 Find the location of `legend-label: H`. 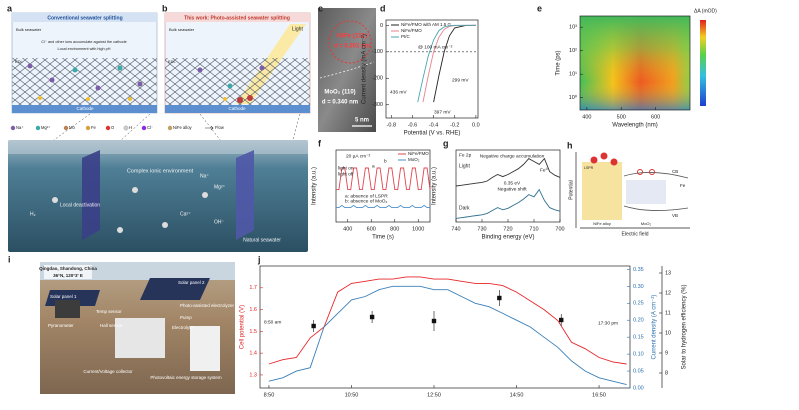

legend-label: H is located at coordinates (130, 127).